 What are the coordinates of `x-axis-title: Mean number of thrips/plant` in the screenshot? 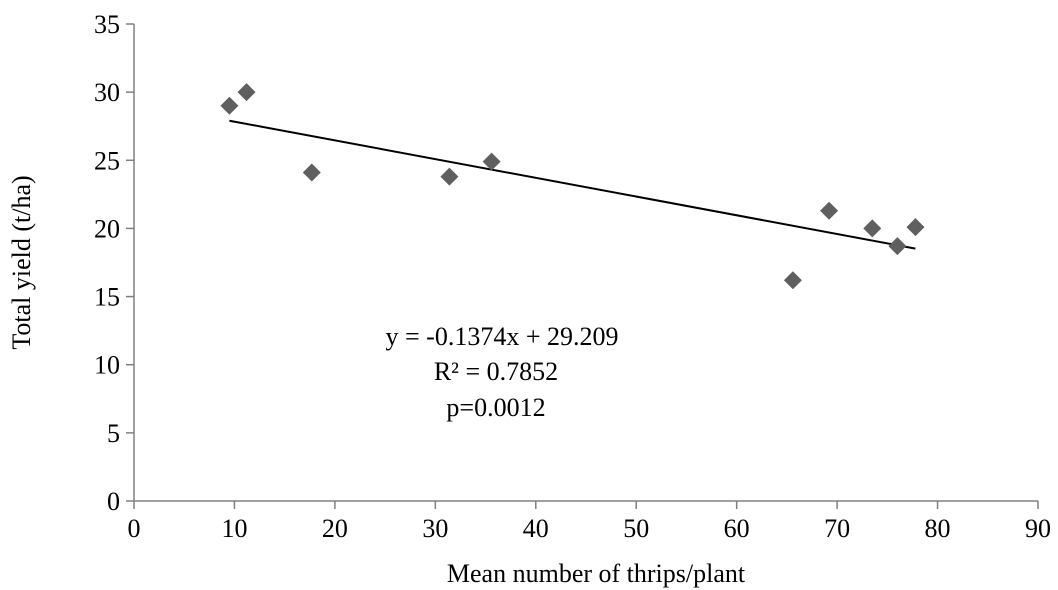 It's located at (596, 573).